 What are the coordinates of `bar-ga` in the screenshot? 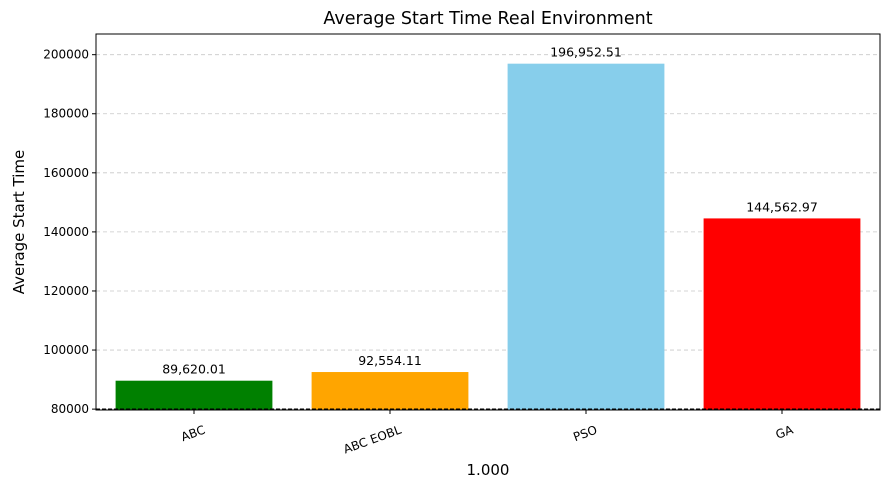 It's located at (782, 314).